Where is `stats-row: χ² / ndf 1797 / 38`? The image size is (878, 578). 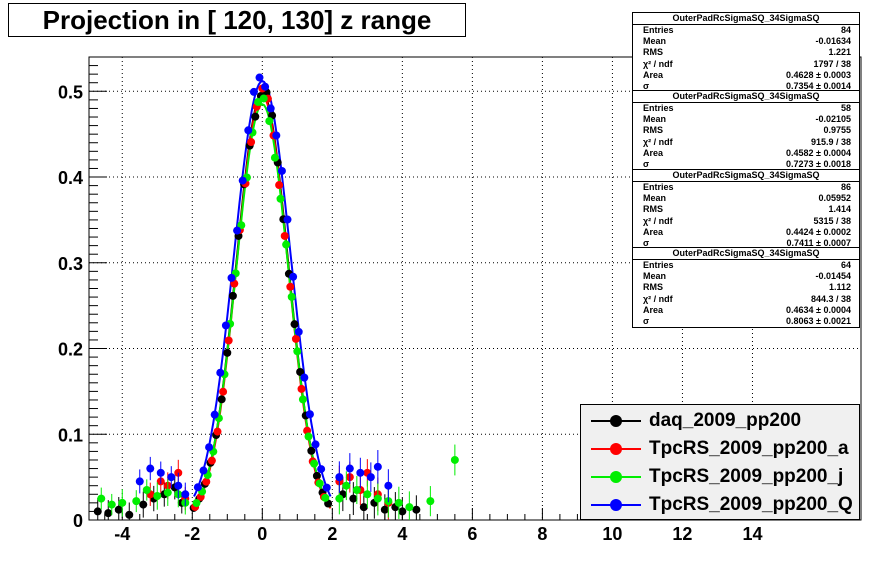 stats-row: χ² / ndf 1797 / 38 is located at coordinates (747, 63).